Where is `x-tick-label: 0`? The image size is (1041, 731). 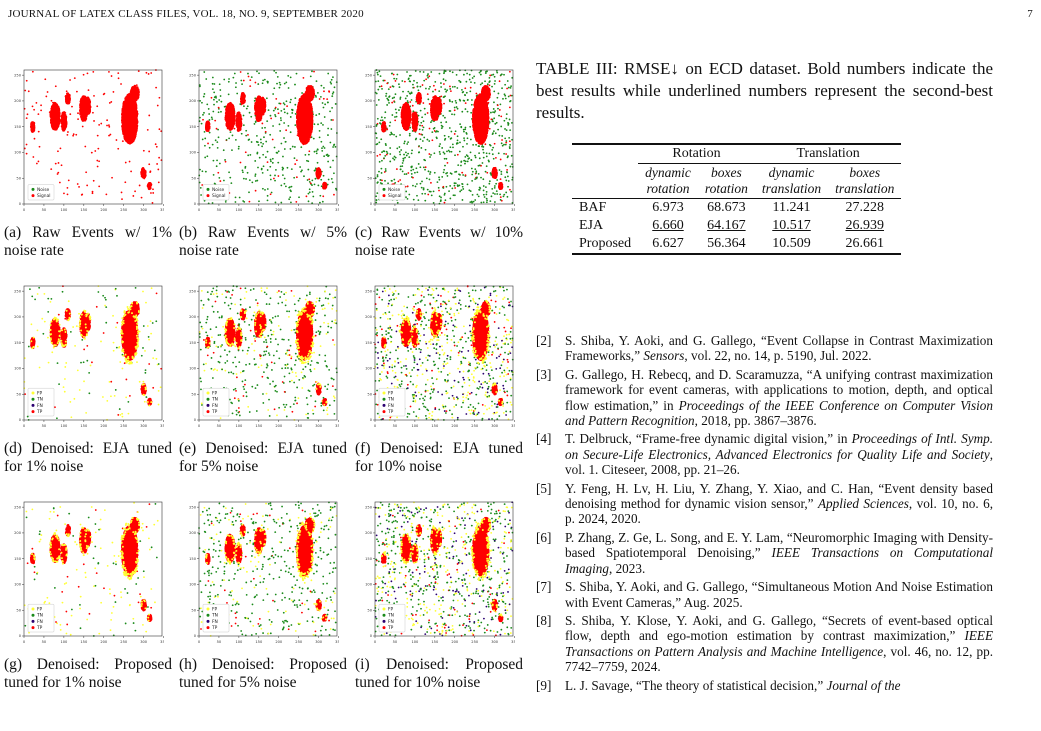
x-tick-label: 0 is located at coordinates (24, 210).